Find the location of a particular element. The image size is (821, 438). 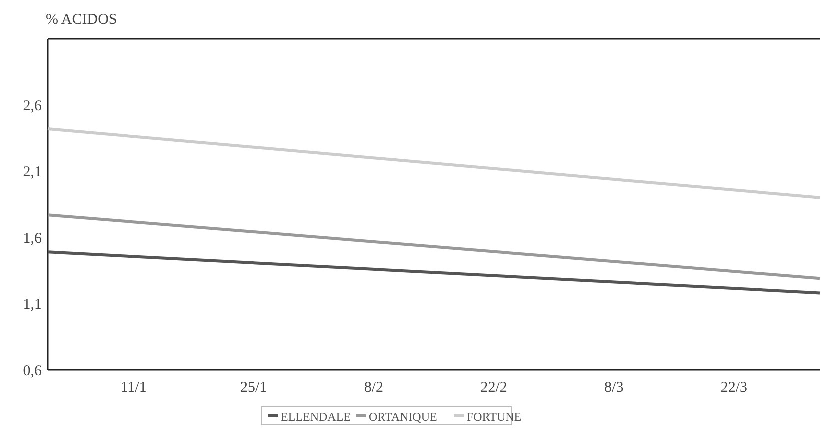

x-tick-label: 25/1 is located at coordinates (254, 388).